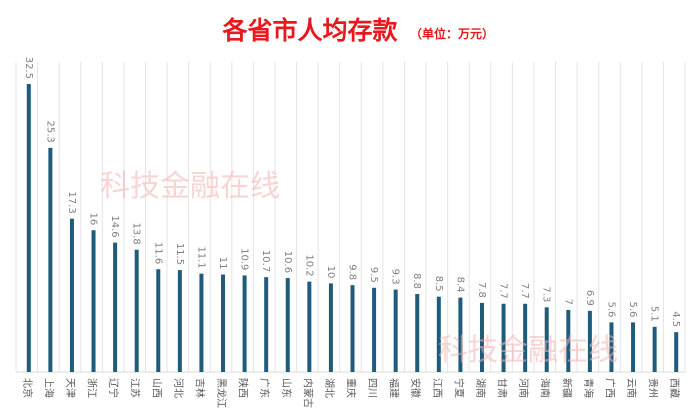 The height and width of the screenshot is (420, 700). What do you see at coordinates (674, 388) in the screenshot?
I see `category-label: 西藏` at bounding box center [674, 388].